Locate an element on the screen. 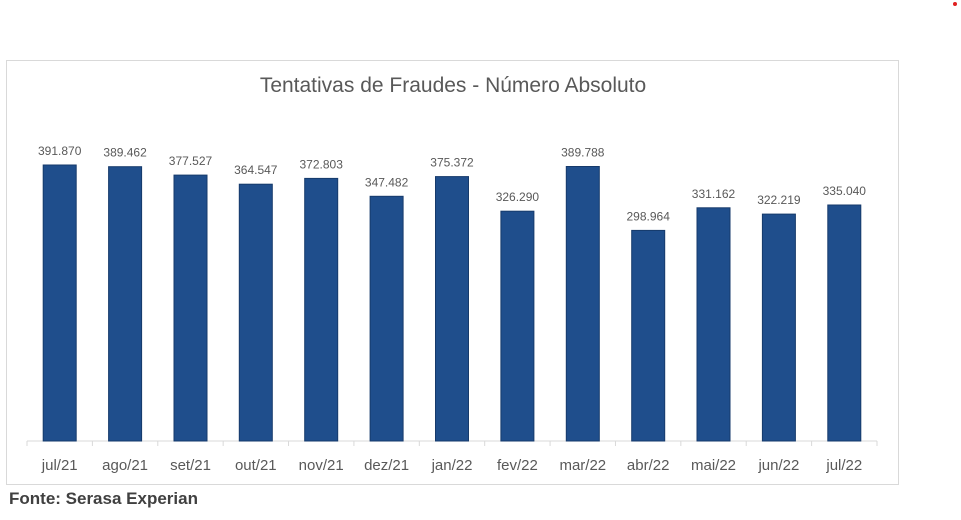 This screenshot has height=520, width=961. x-tick-label: jul/21 is located at coordinates (59, 465).